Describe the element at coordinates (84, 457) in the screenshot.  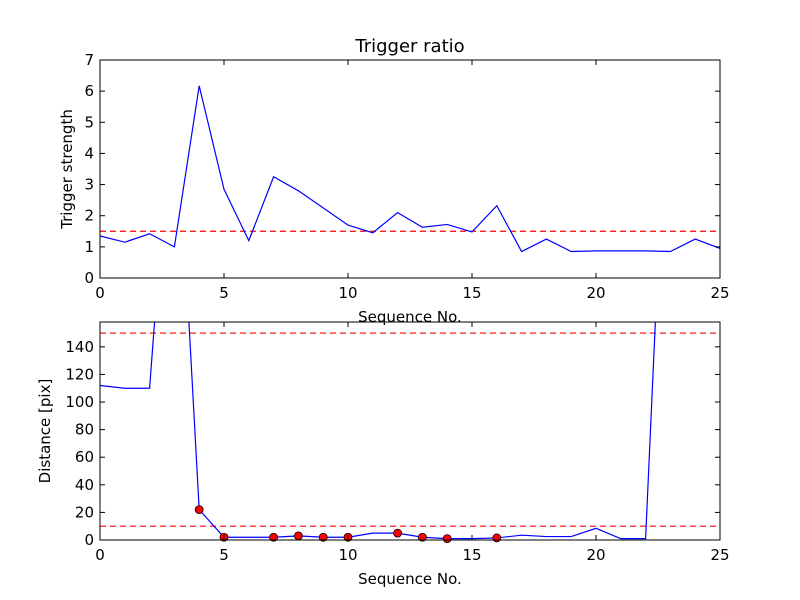
I see `y-tick-label: 60` at that location.